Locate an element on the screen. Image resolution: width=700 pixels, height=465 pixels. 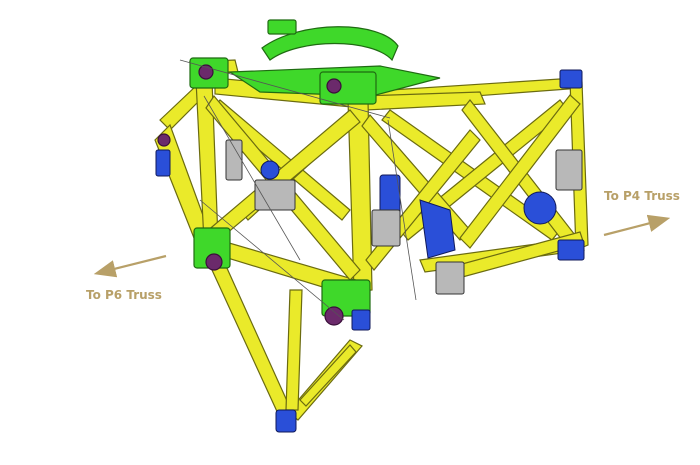
lower-v-struts is located at coordinates (287, 343).